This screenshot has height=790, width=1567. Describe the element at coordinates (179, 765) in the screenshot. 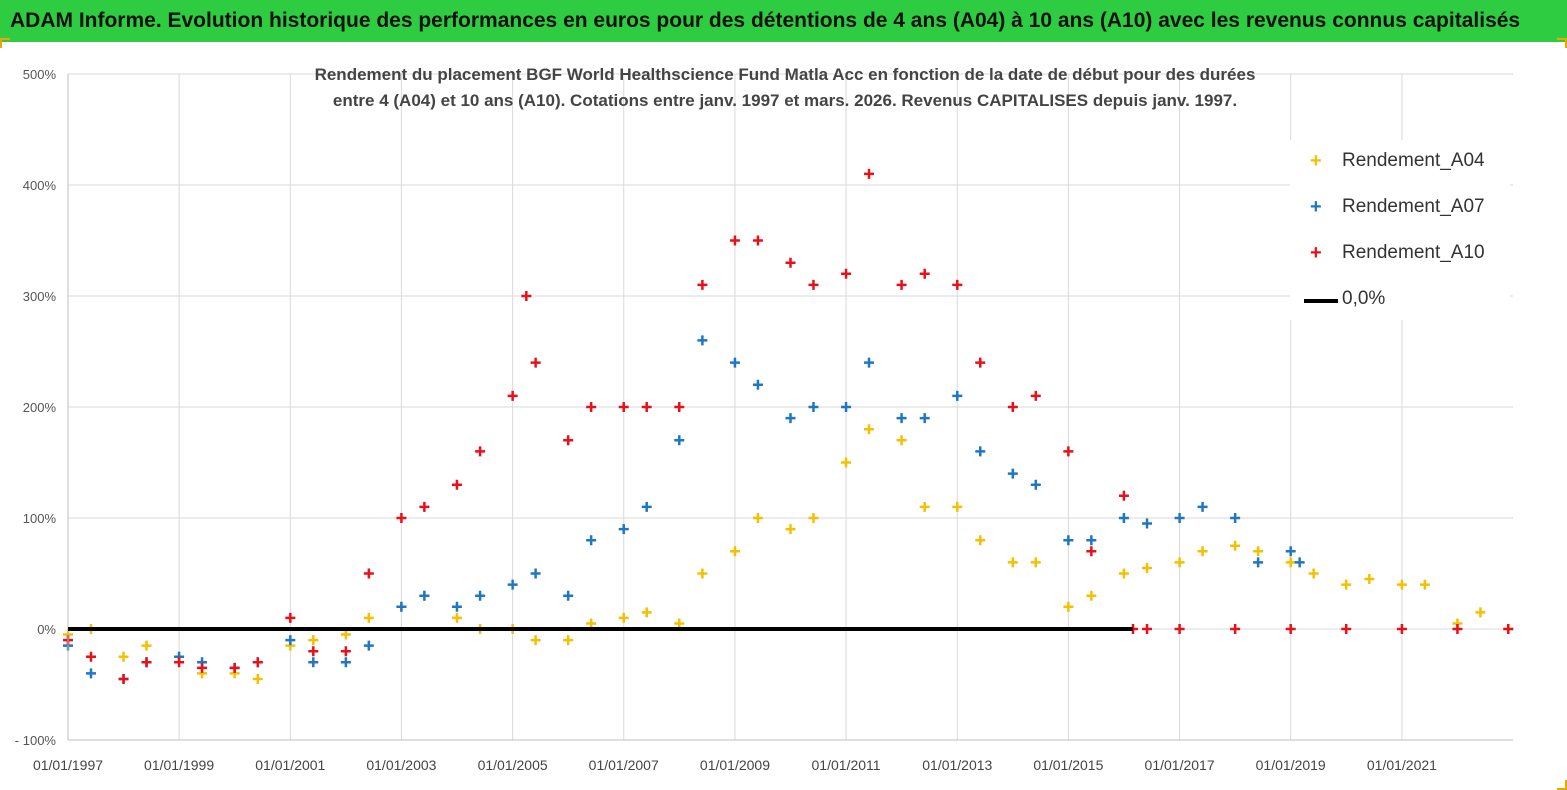

I see `x-tick-label: 01/01/1999` at that location.